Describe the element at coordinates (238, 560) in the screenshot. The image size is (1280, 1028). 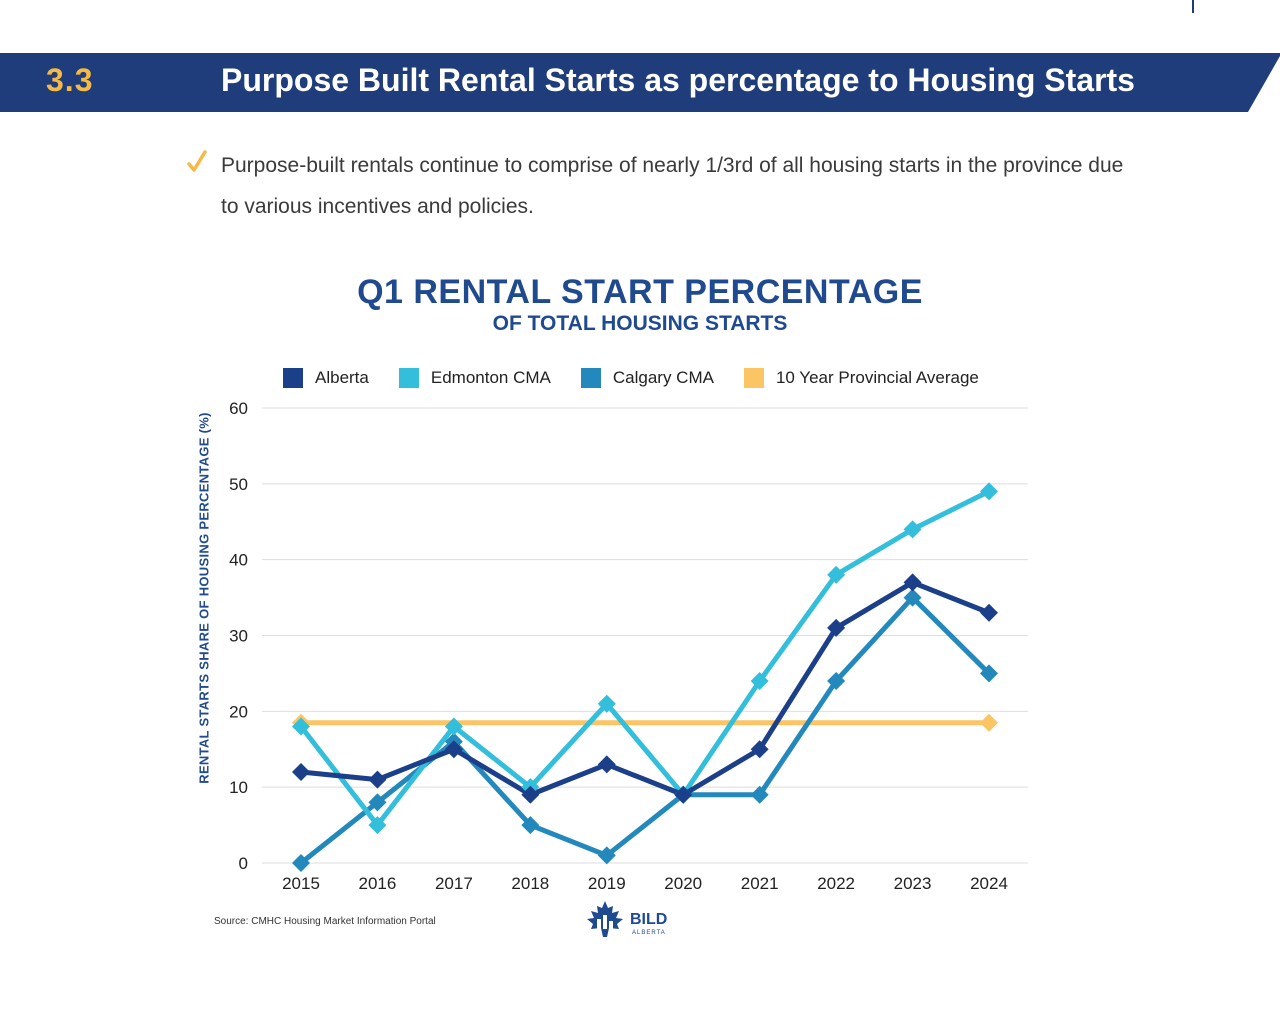
I see `y-tick-label-40: 40` at that location.